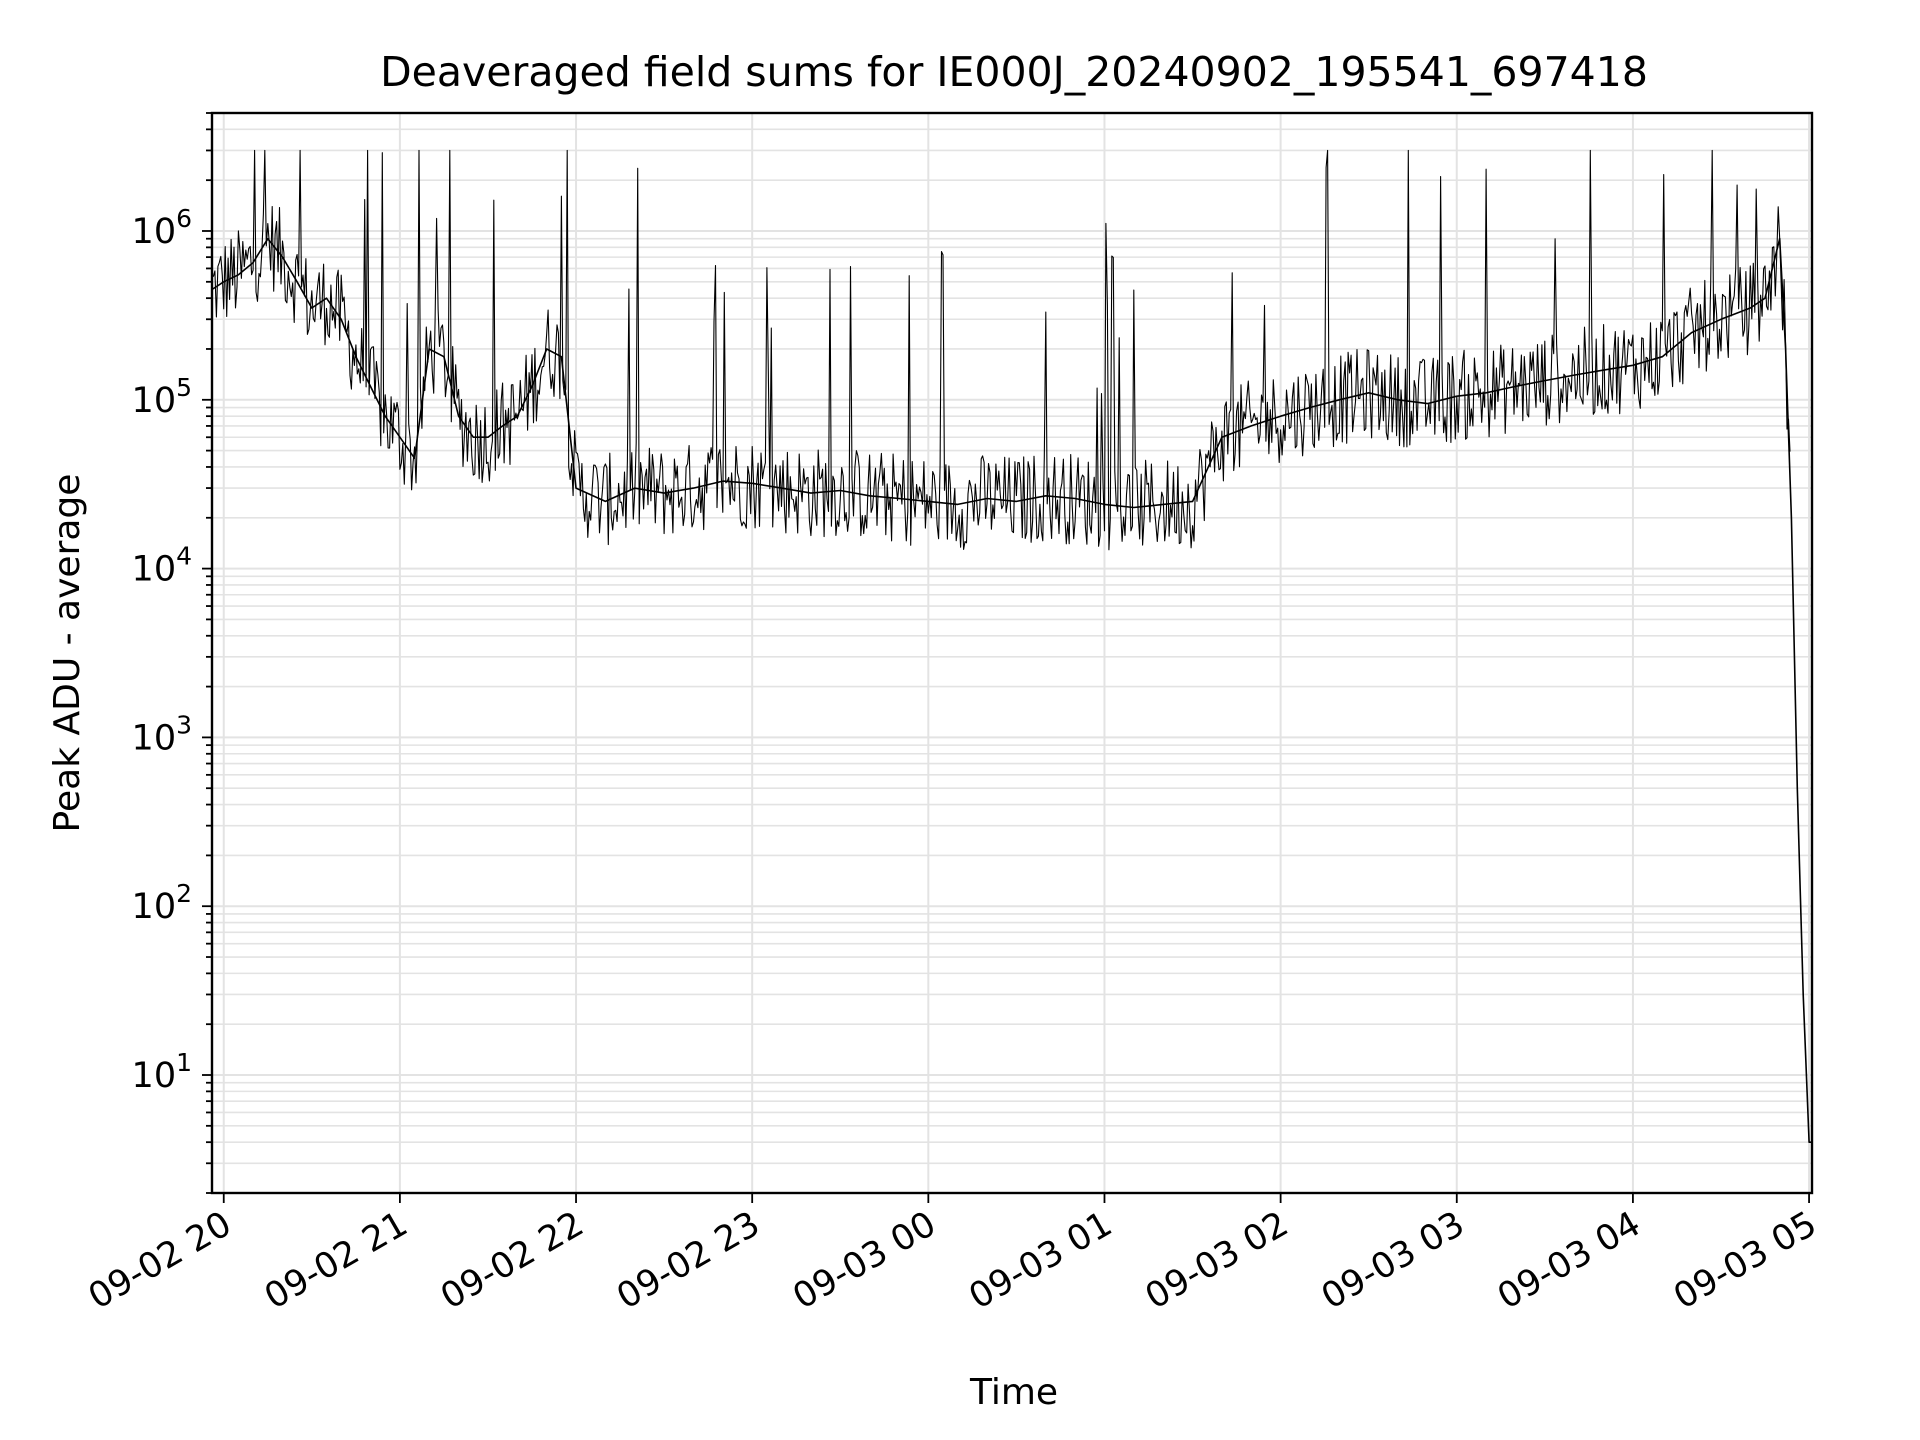 This screenshot has height=1440, width=1920. Describe the element at coordinates (162, 566) in the screenshot. I see `y-tick-label: 10⁴` at that location.